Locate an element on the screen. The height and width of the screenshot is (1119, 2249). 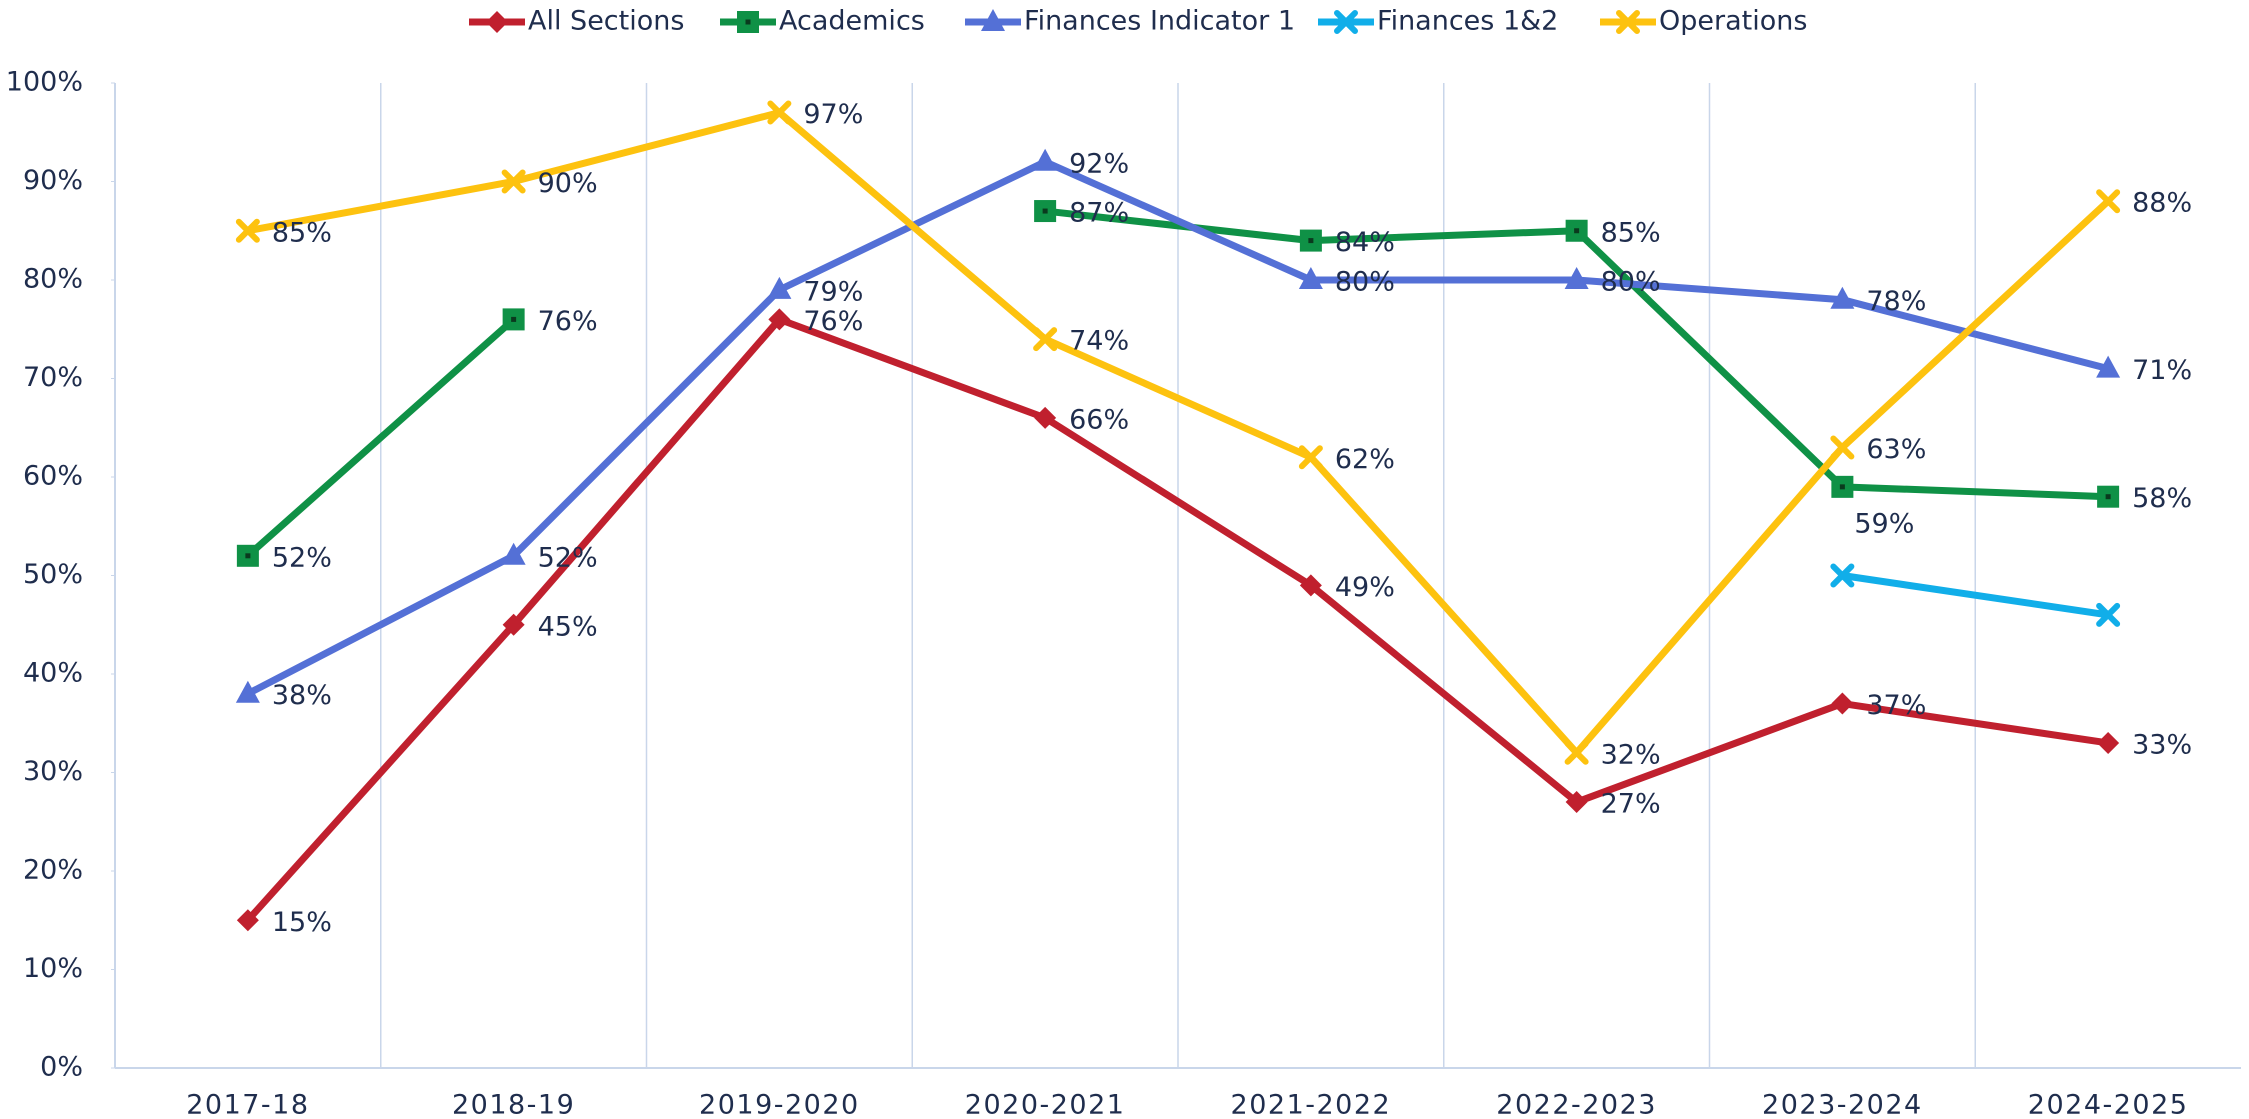
legend-label: Academics is located at coordinates (852, 21).